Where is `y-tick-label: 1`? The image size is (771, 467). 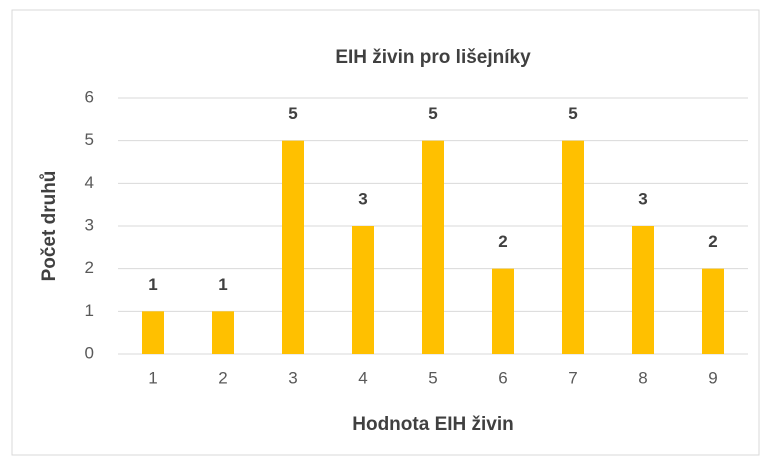
y-tick-label: 1 is located at coordinates (89, 310).